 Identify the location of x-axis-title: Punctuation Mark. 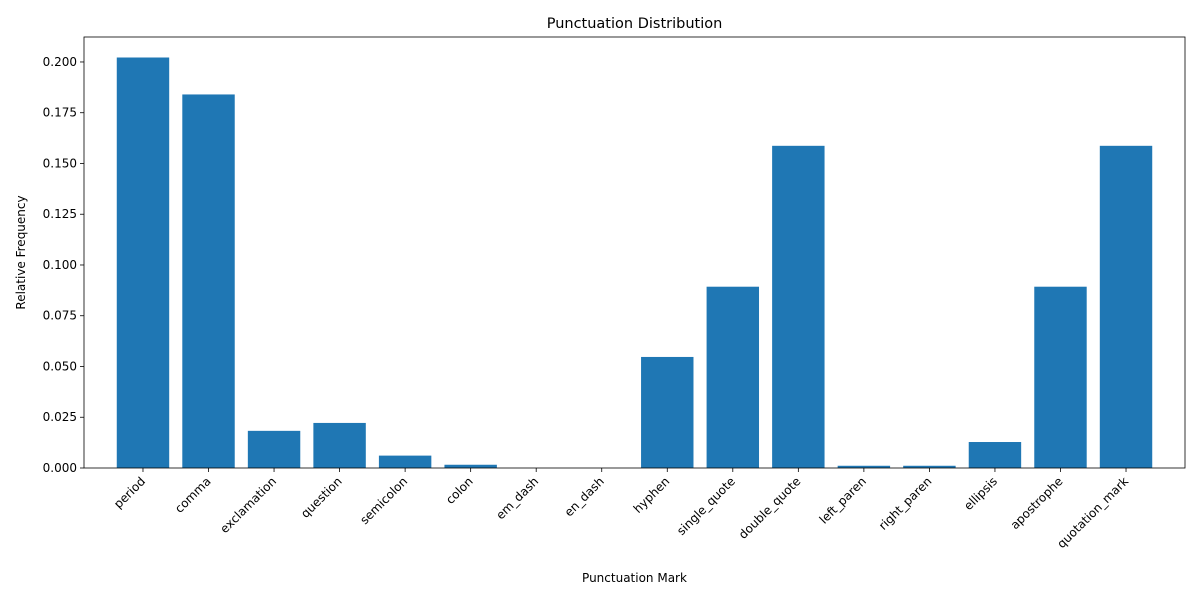
(634, 578).